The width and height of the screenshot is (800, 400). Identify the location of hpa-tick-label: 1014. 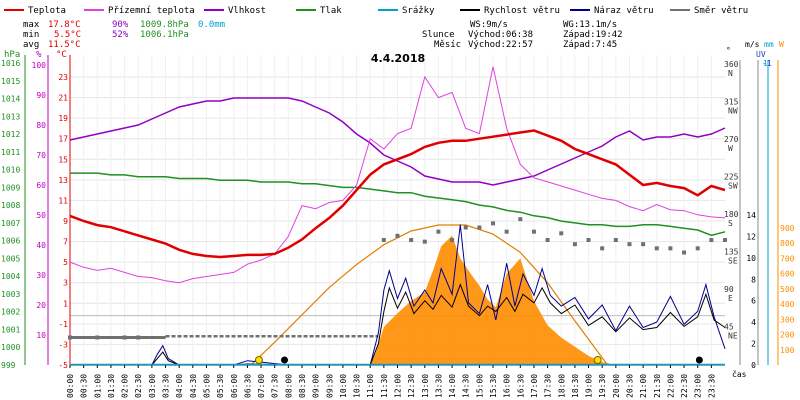
(10, 99).